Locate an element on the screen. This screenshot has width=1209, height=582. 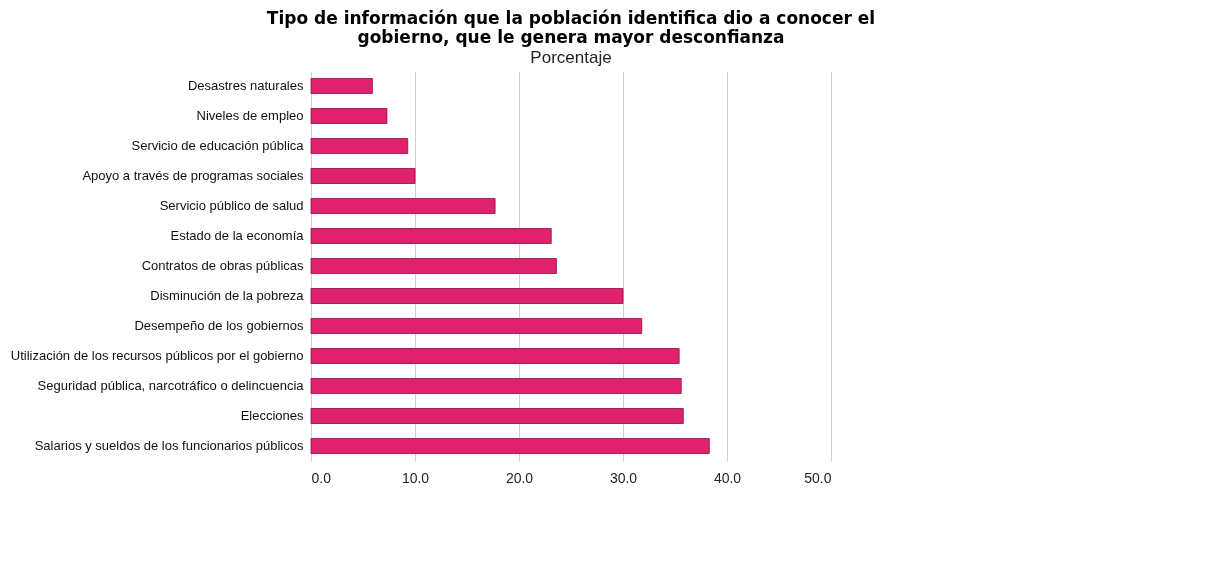
y-tick-label: Desastres naturales is located at coordinates (245, 85).